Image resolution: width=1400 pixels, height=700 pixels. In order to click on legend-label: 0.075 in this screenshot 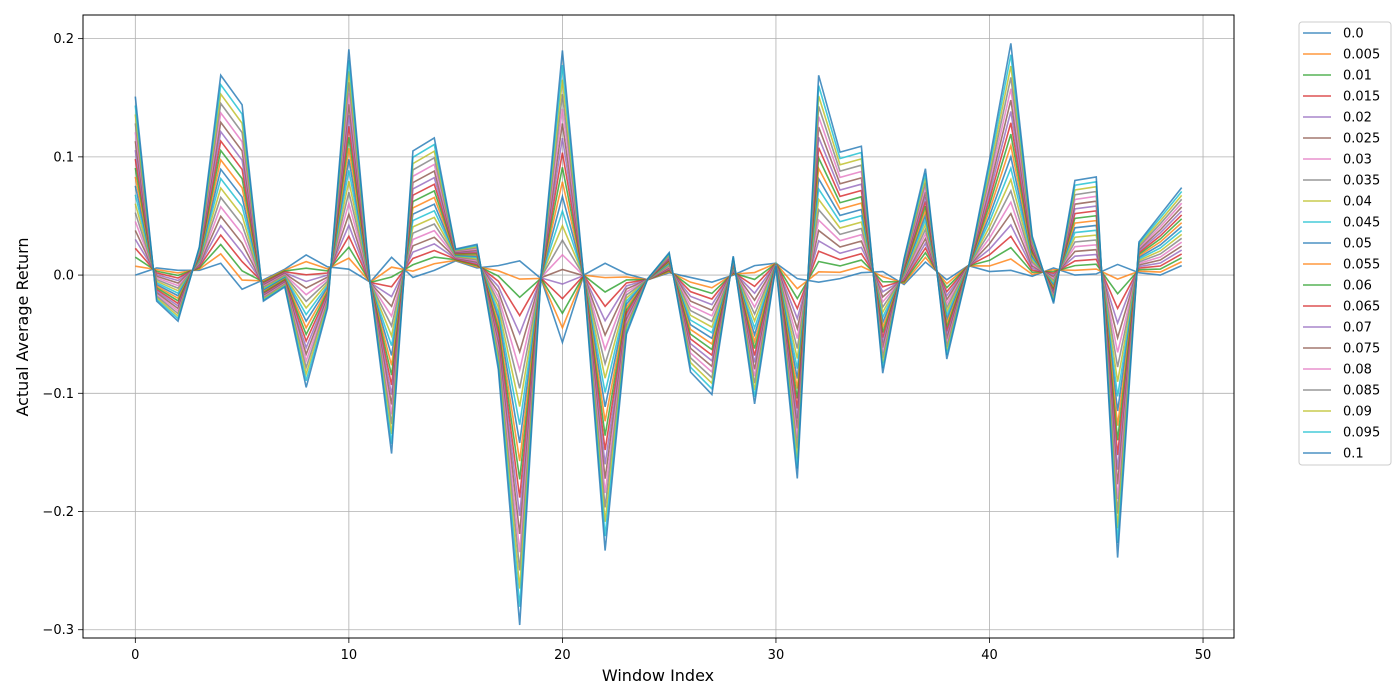, I will do `click(1361, 349)`.